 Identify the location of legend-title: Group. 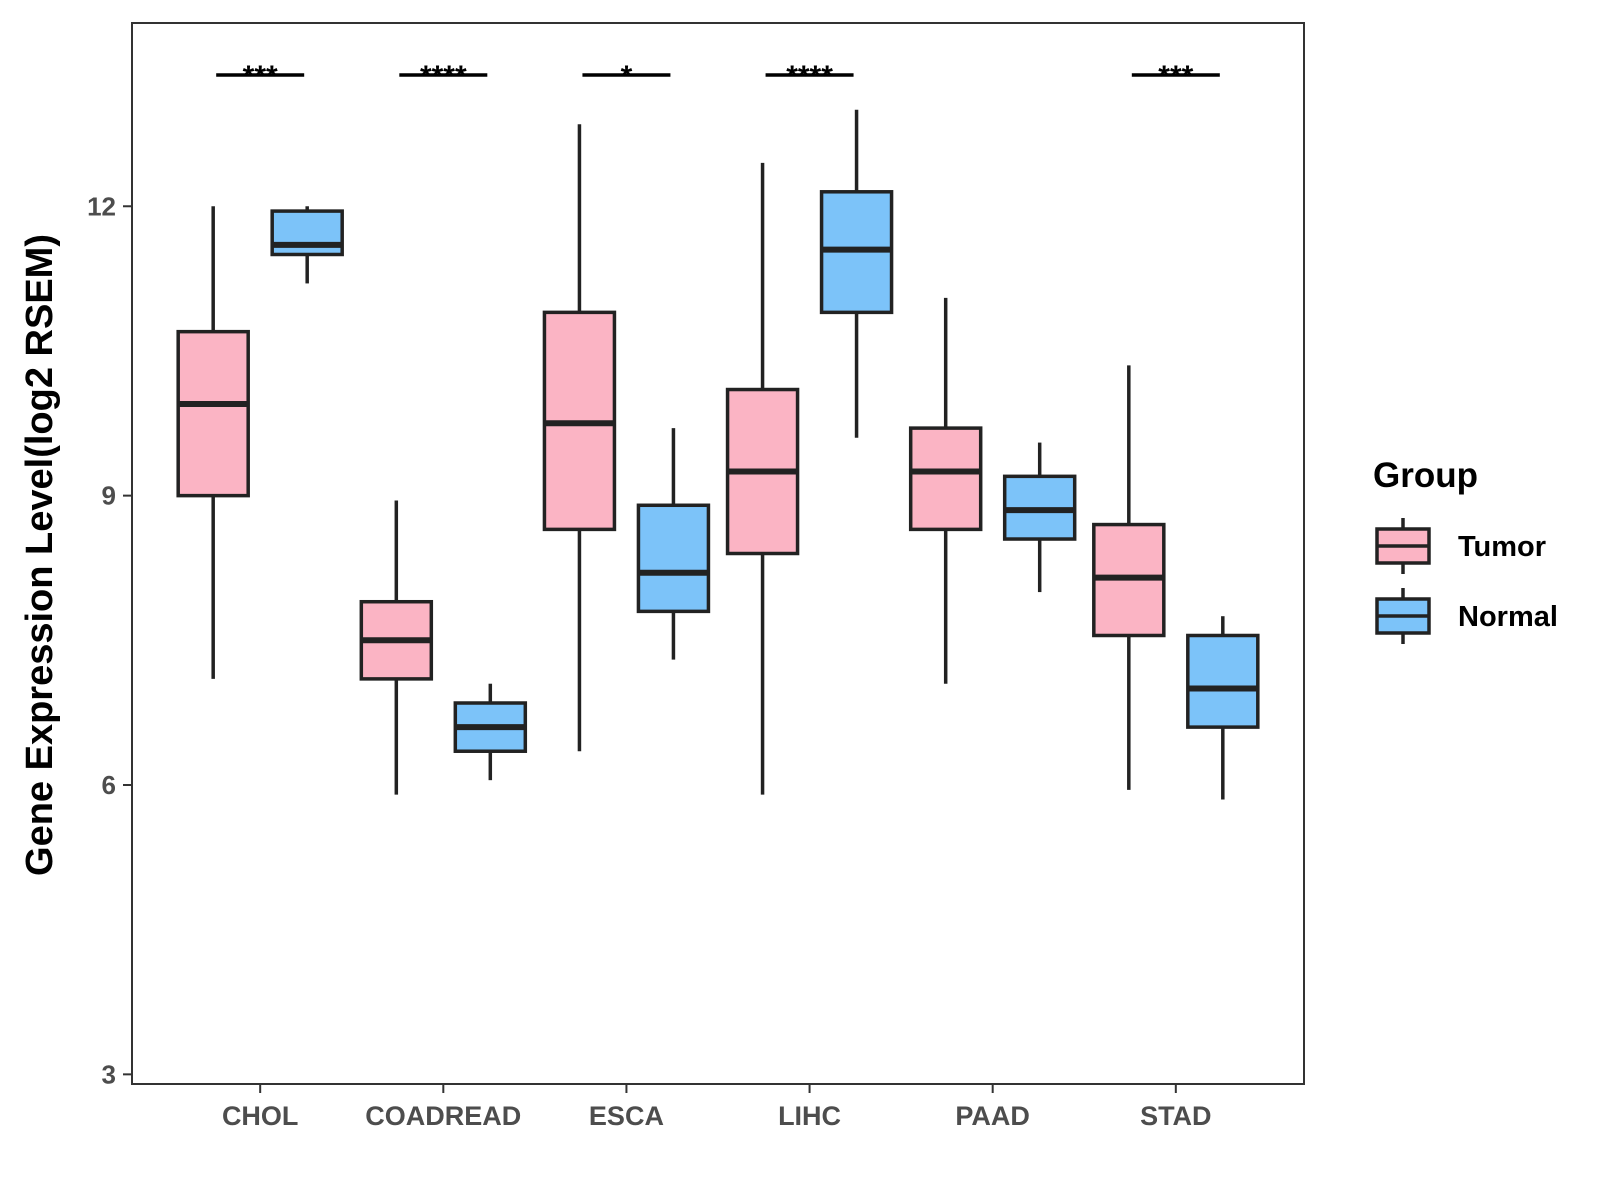
(1425, 475).